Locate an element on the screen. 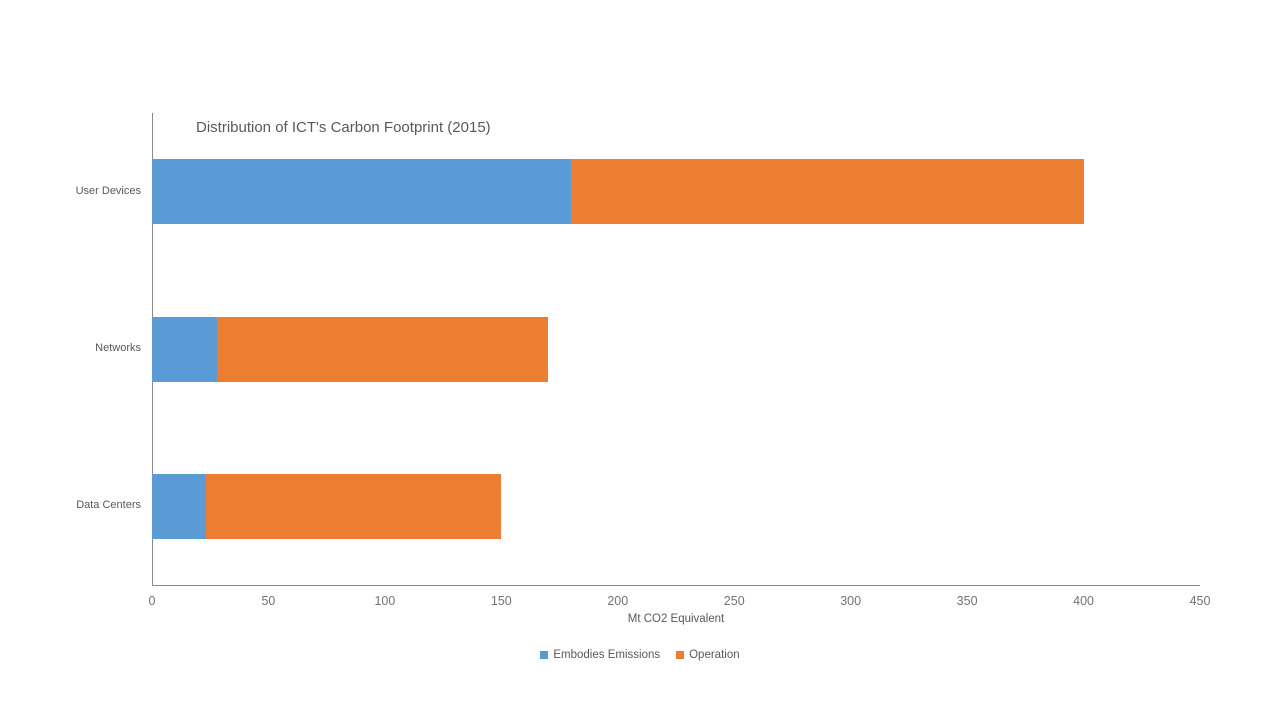  x-tick-label: 400 is located at coordinates (1083, 601).